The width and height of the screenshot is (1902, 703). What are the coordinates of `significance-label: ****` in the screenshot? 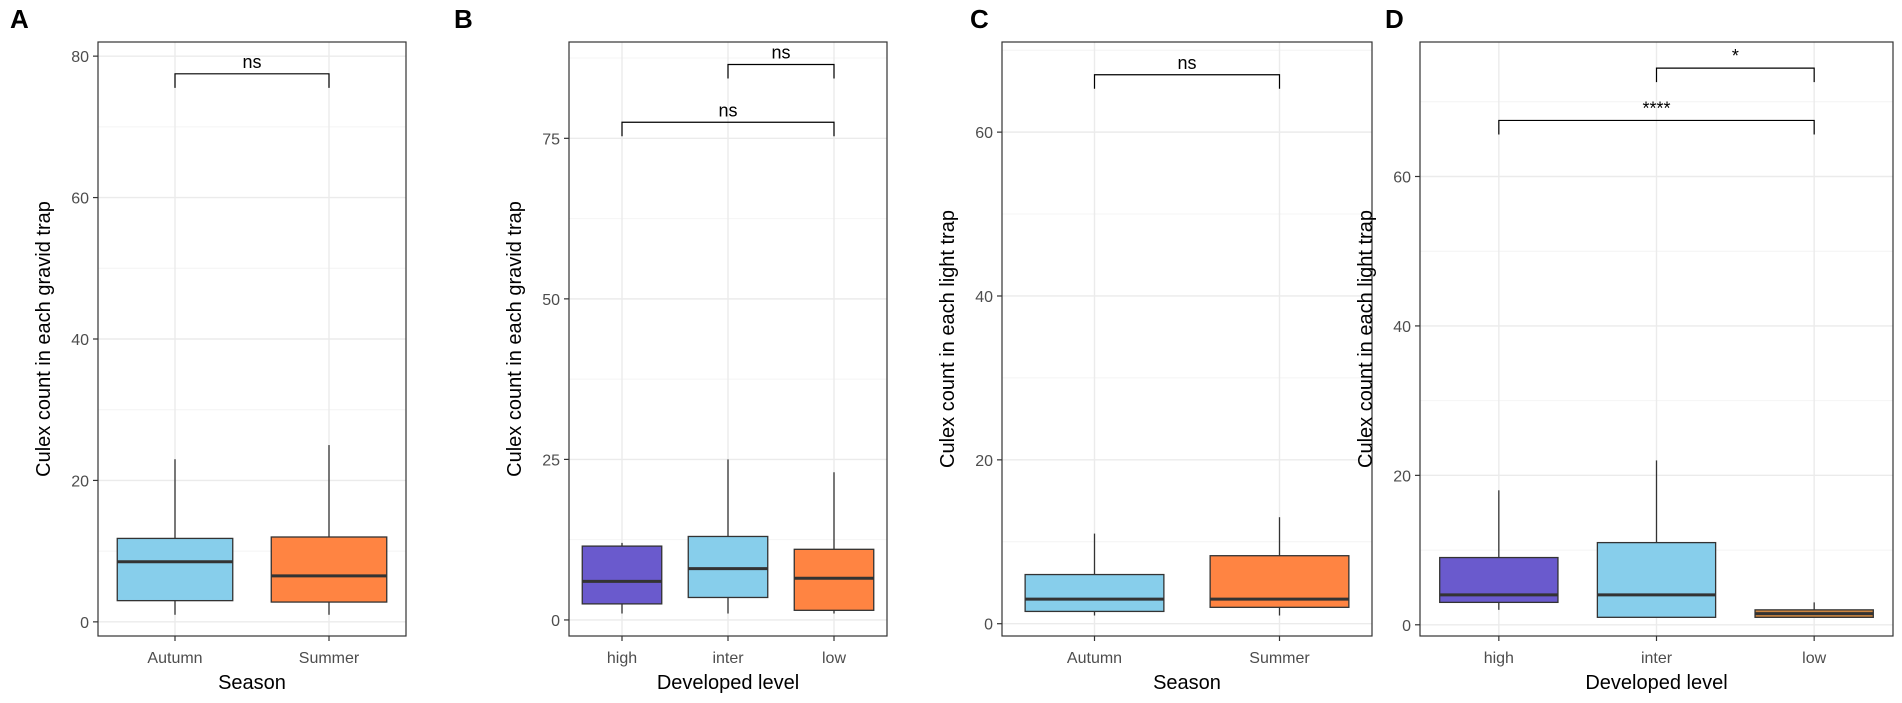 It's located at (1656, 108).